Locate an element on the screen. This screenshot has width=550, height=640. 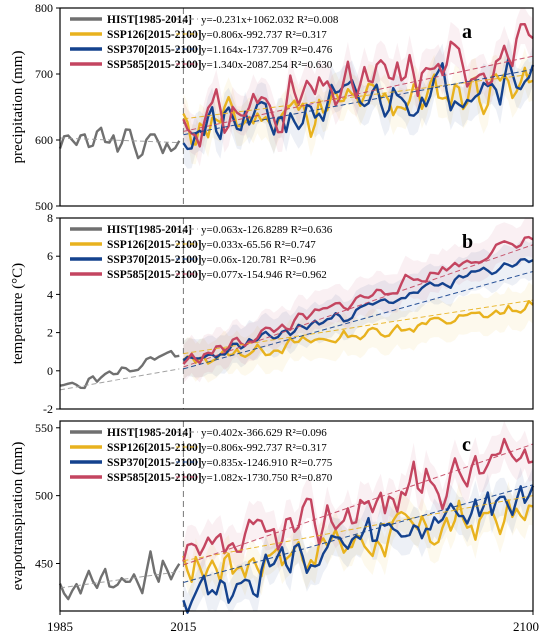
x-tick-label: 2100 is located at coordinates (526, 626).